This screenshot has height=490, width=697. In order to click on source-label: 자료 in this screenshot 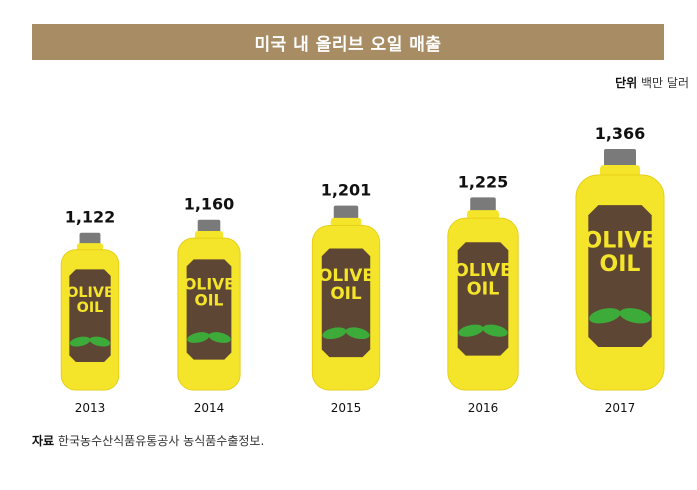, I will do `click(43, 441)`.